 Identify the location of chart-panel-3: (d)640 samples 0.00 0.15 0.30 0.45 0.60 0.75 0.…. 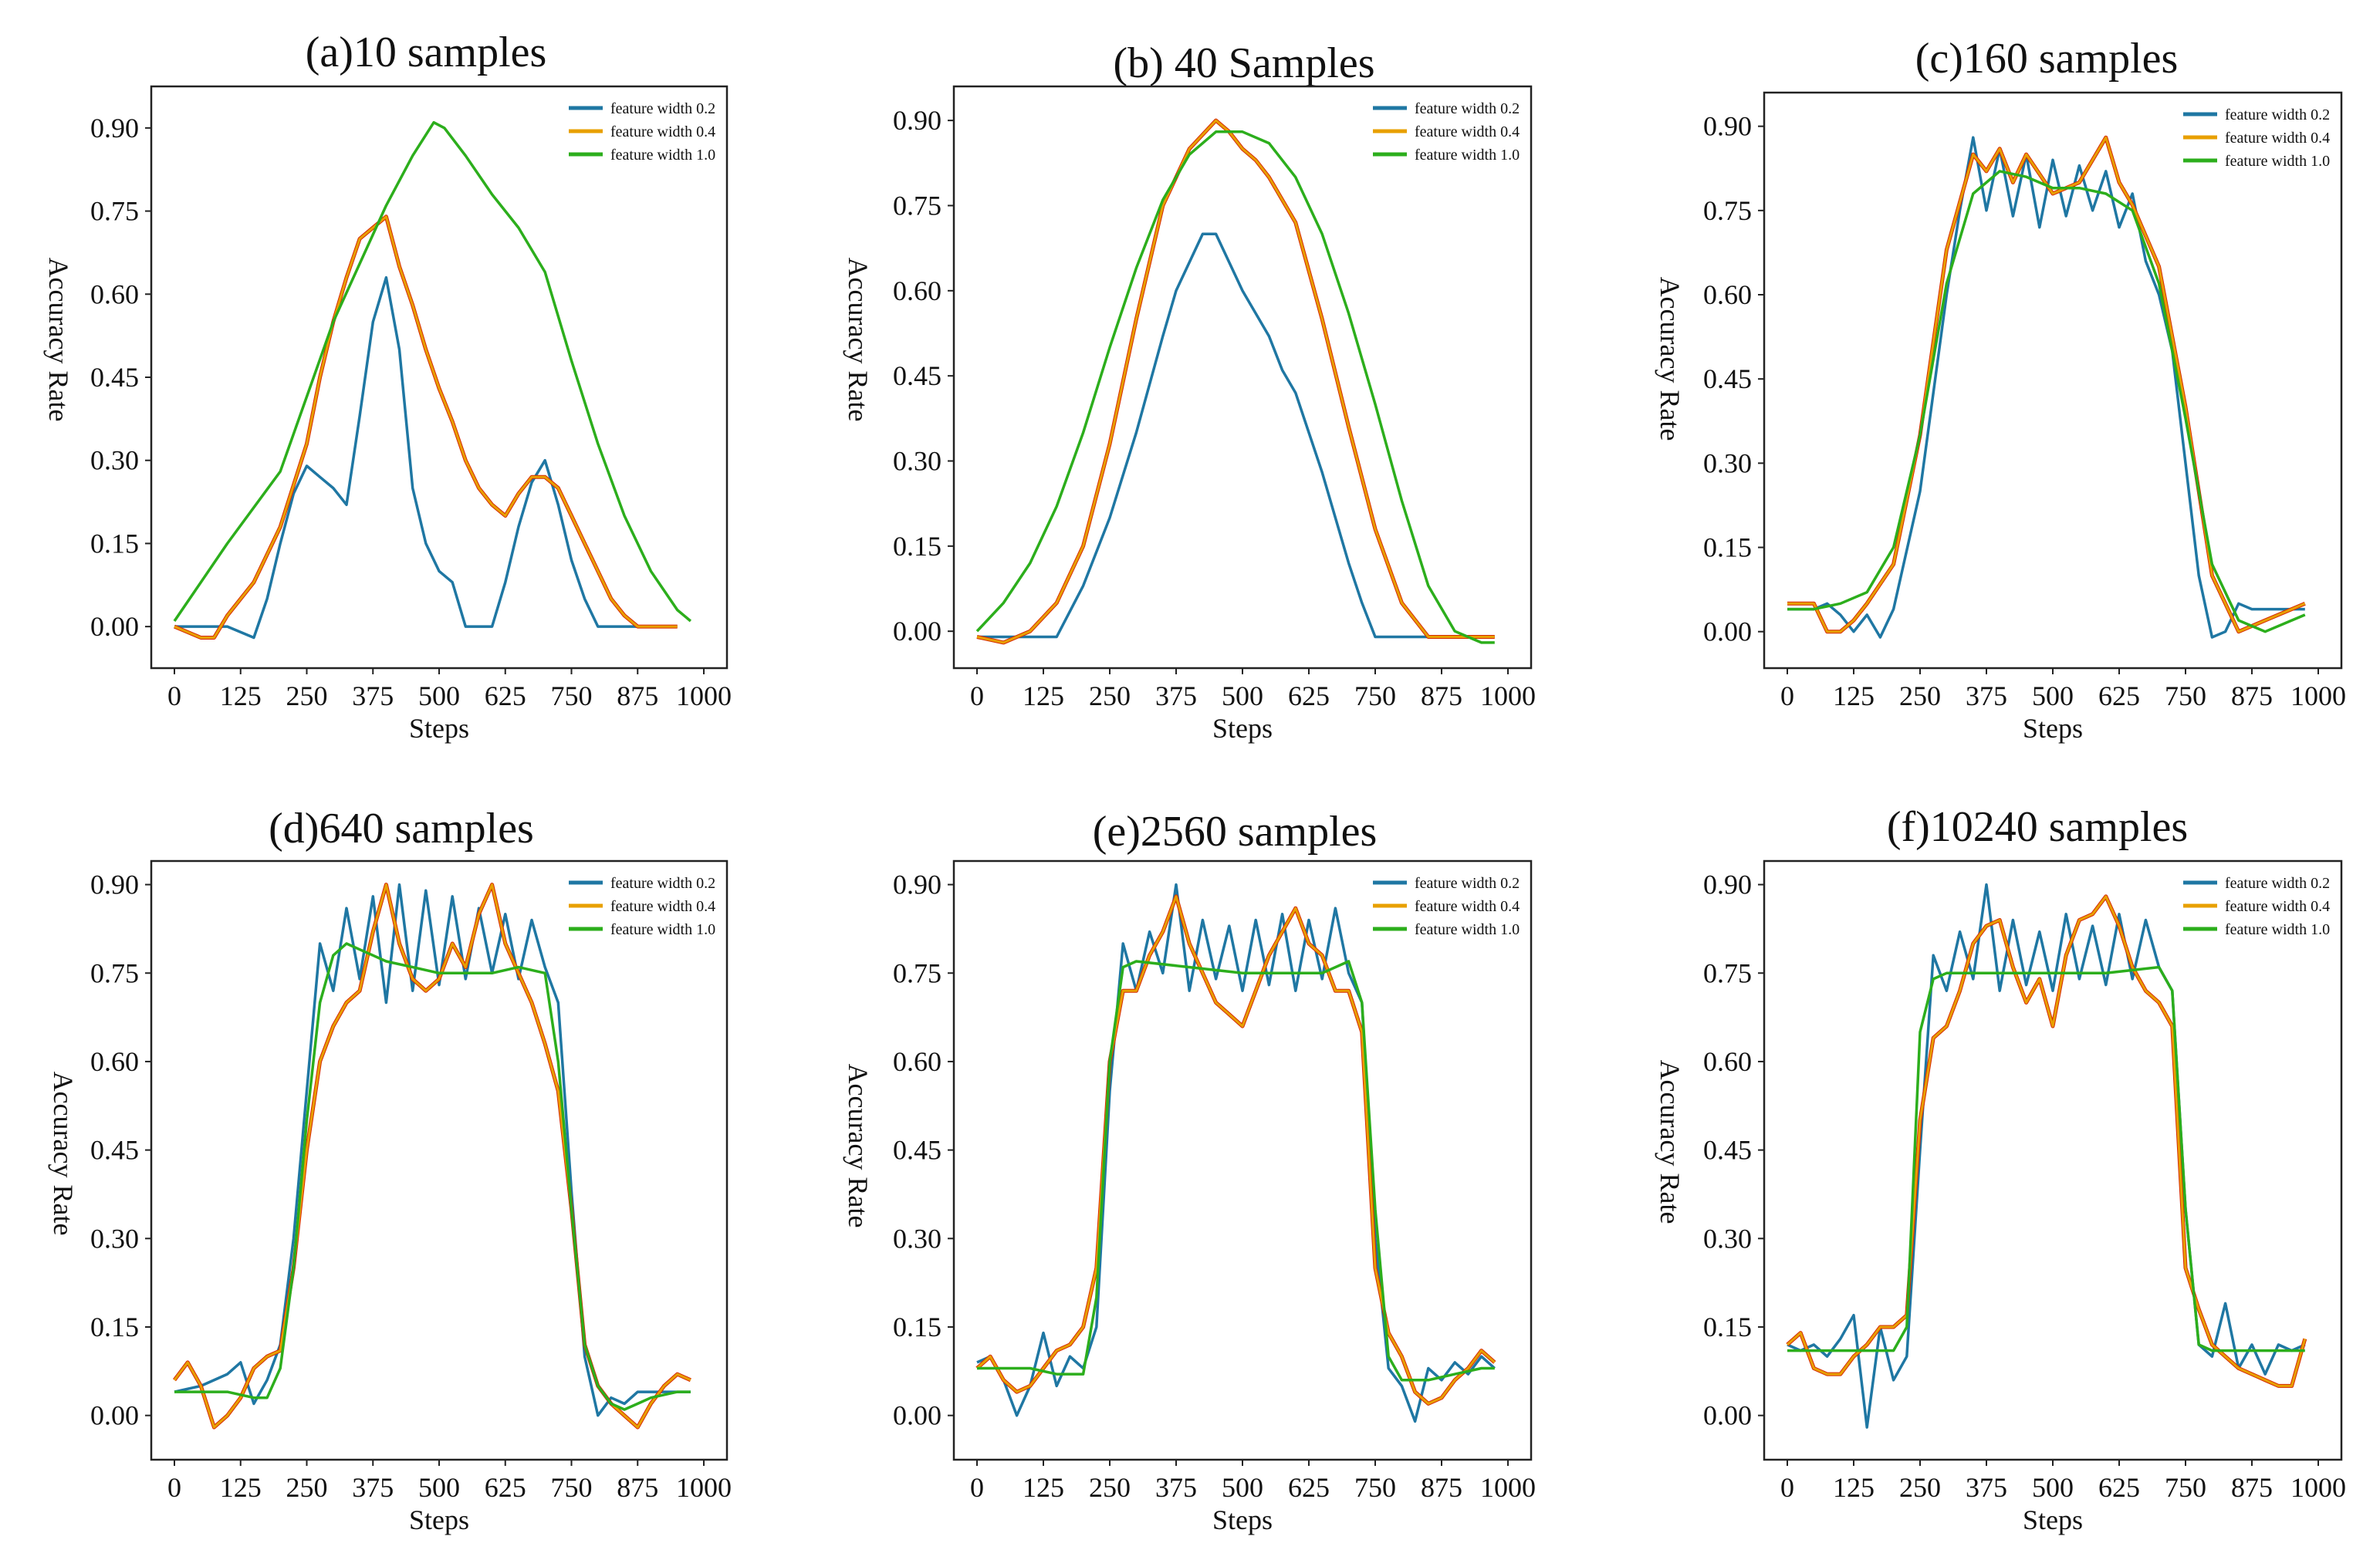
(390, 1170).